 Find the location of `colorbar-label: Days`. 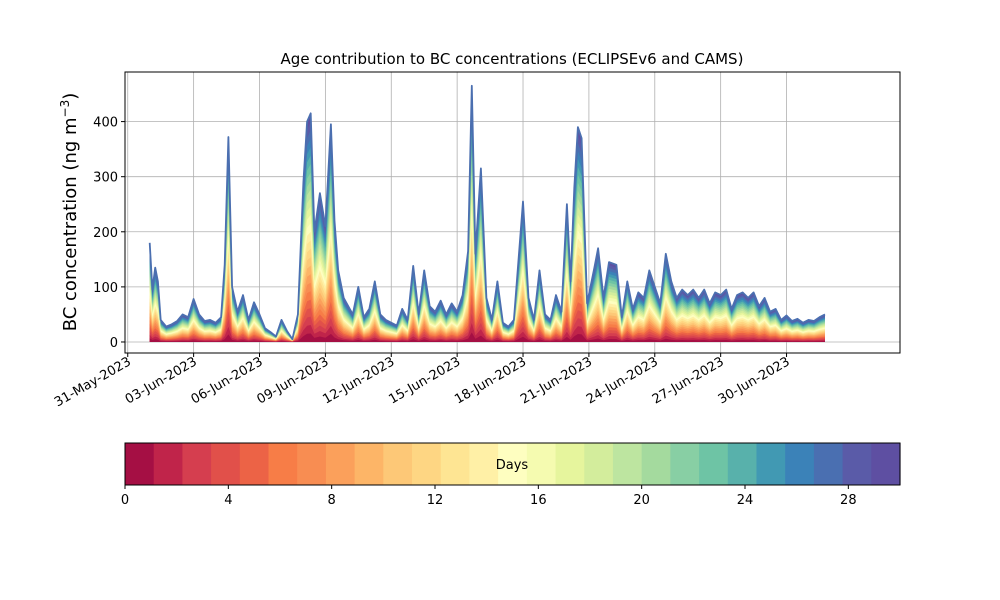

colorbar-label: Days is located at coordinates (512, 465).